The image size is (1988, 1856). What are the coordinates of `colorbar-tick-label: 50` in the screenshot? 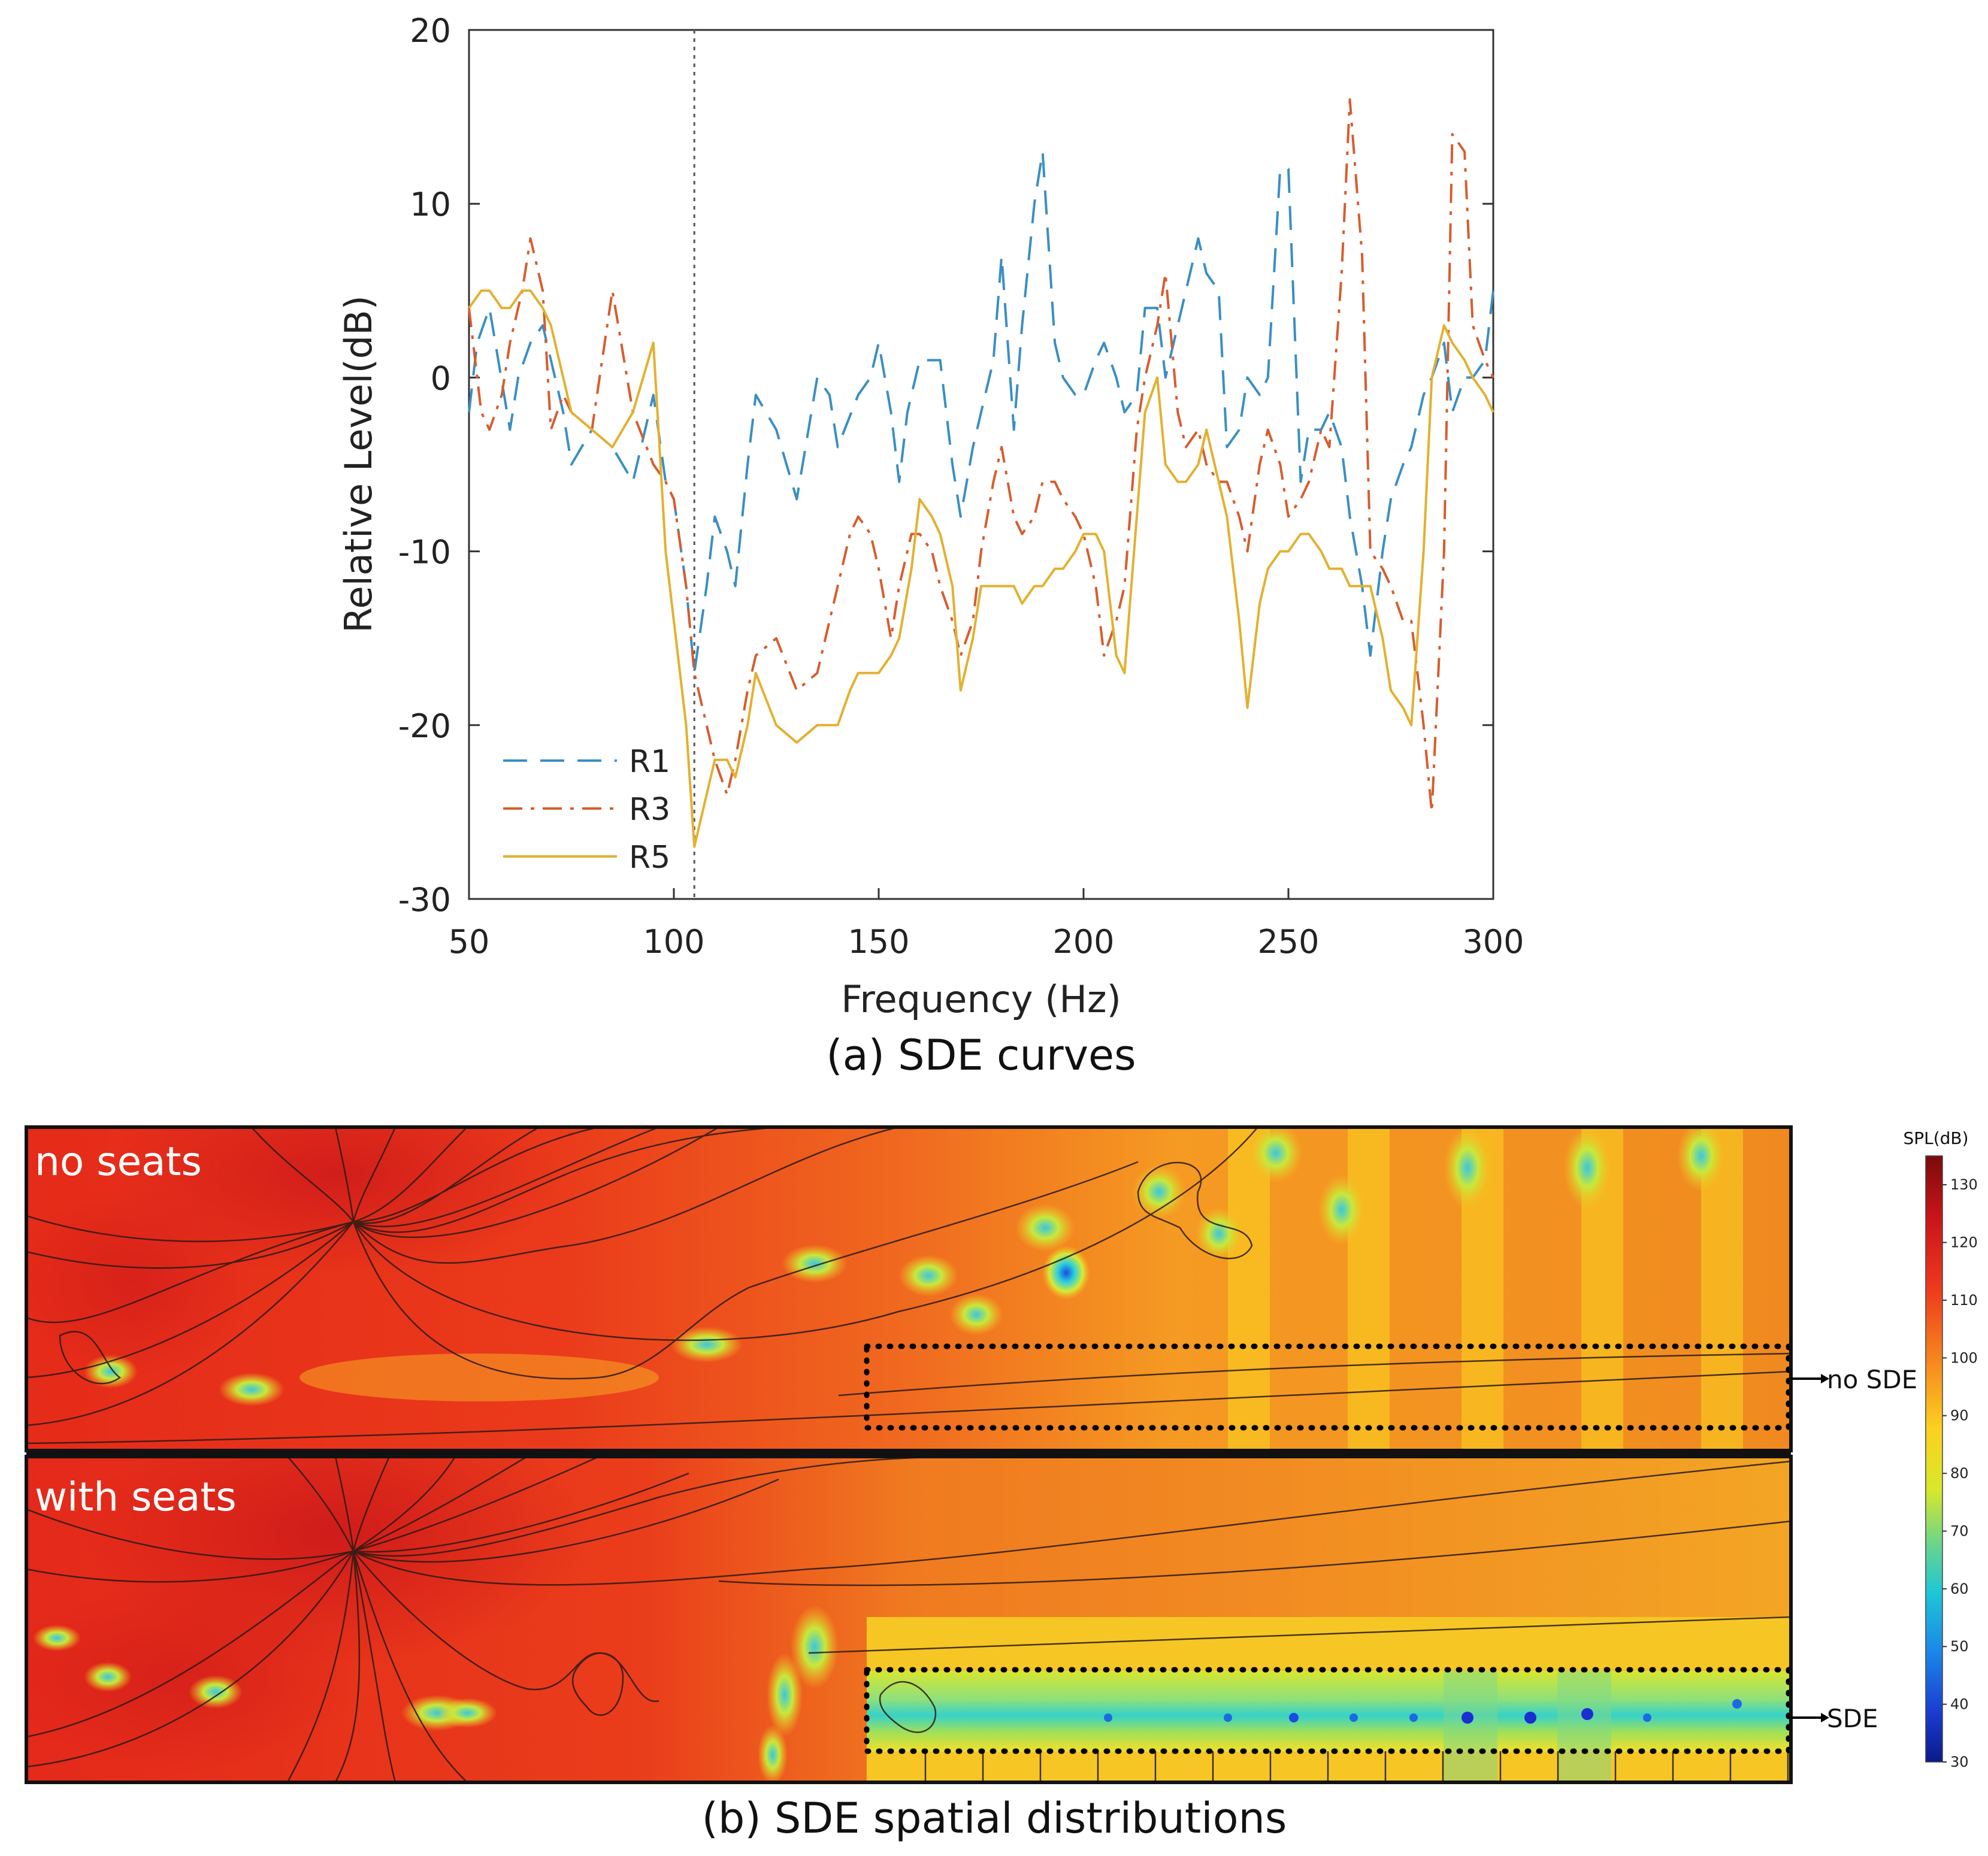 It's located at (1959, 1646).